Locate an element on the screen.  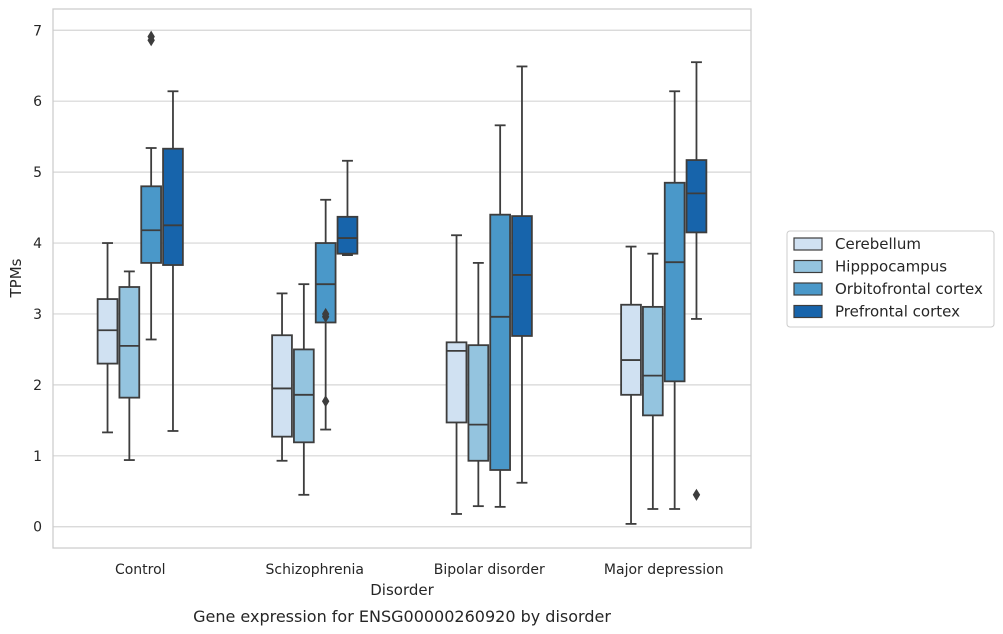
x-tick-label: Control is located at coordinates (140, 570).